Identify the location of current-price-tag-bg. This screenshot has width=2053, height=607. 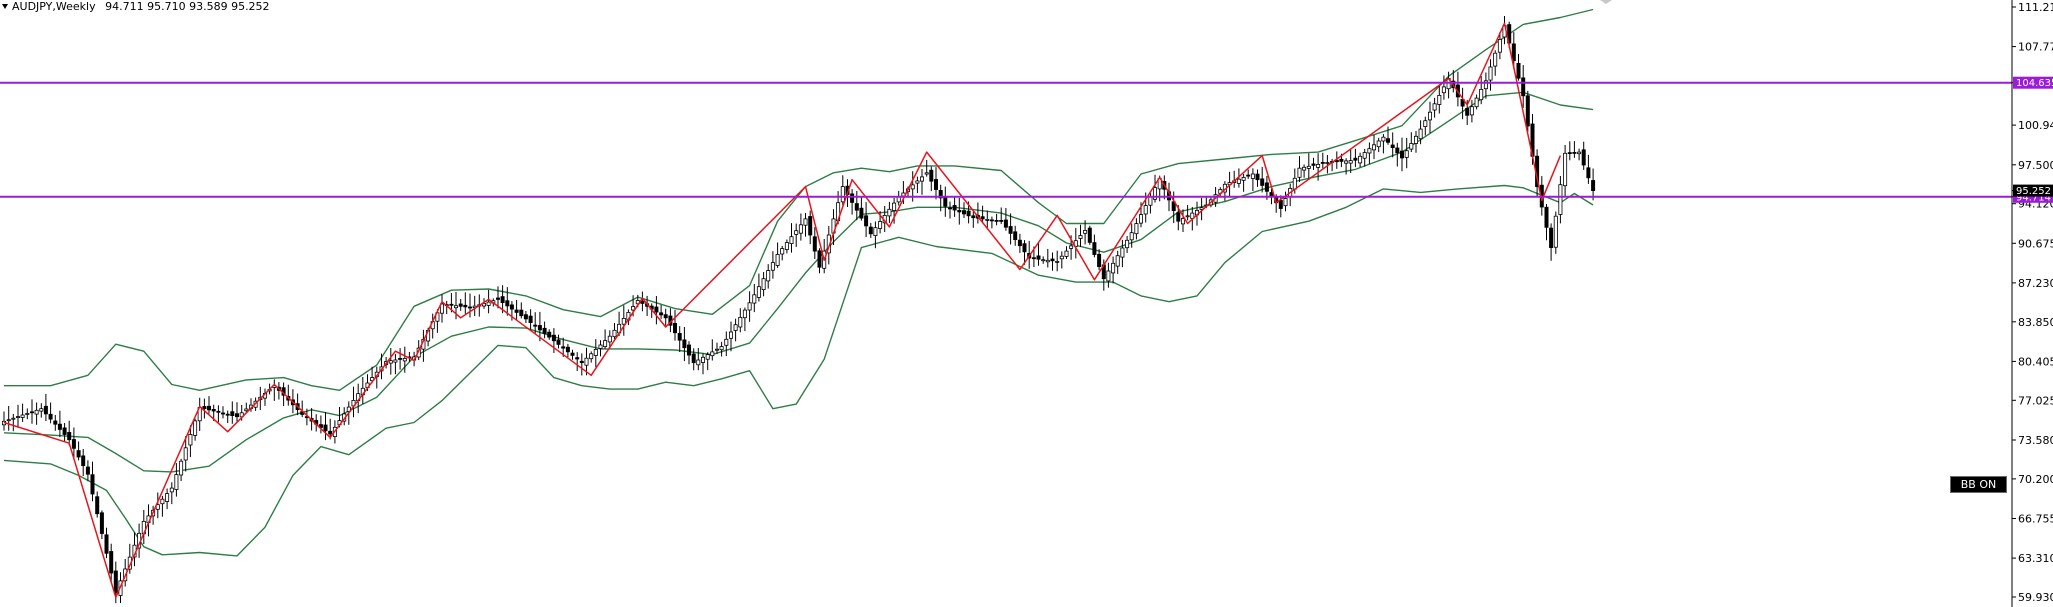
(2033, 190).